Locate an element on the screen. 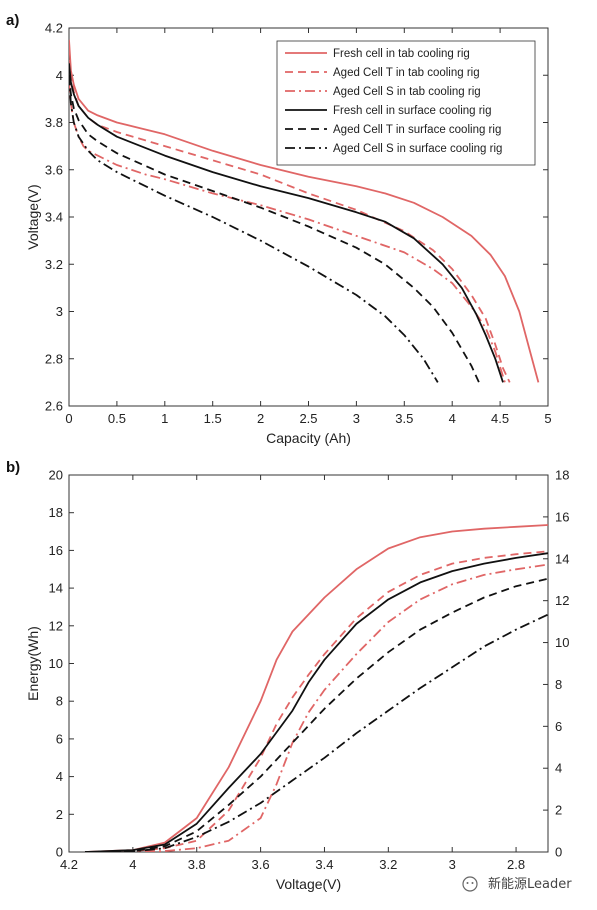 The width and height of the screenshot is (597, 910). x-tick-label: 0 is located at coordinates (68, 418).